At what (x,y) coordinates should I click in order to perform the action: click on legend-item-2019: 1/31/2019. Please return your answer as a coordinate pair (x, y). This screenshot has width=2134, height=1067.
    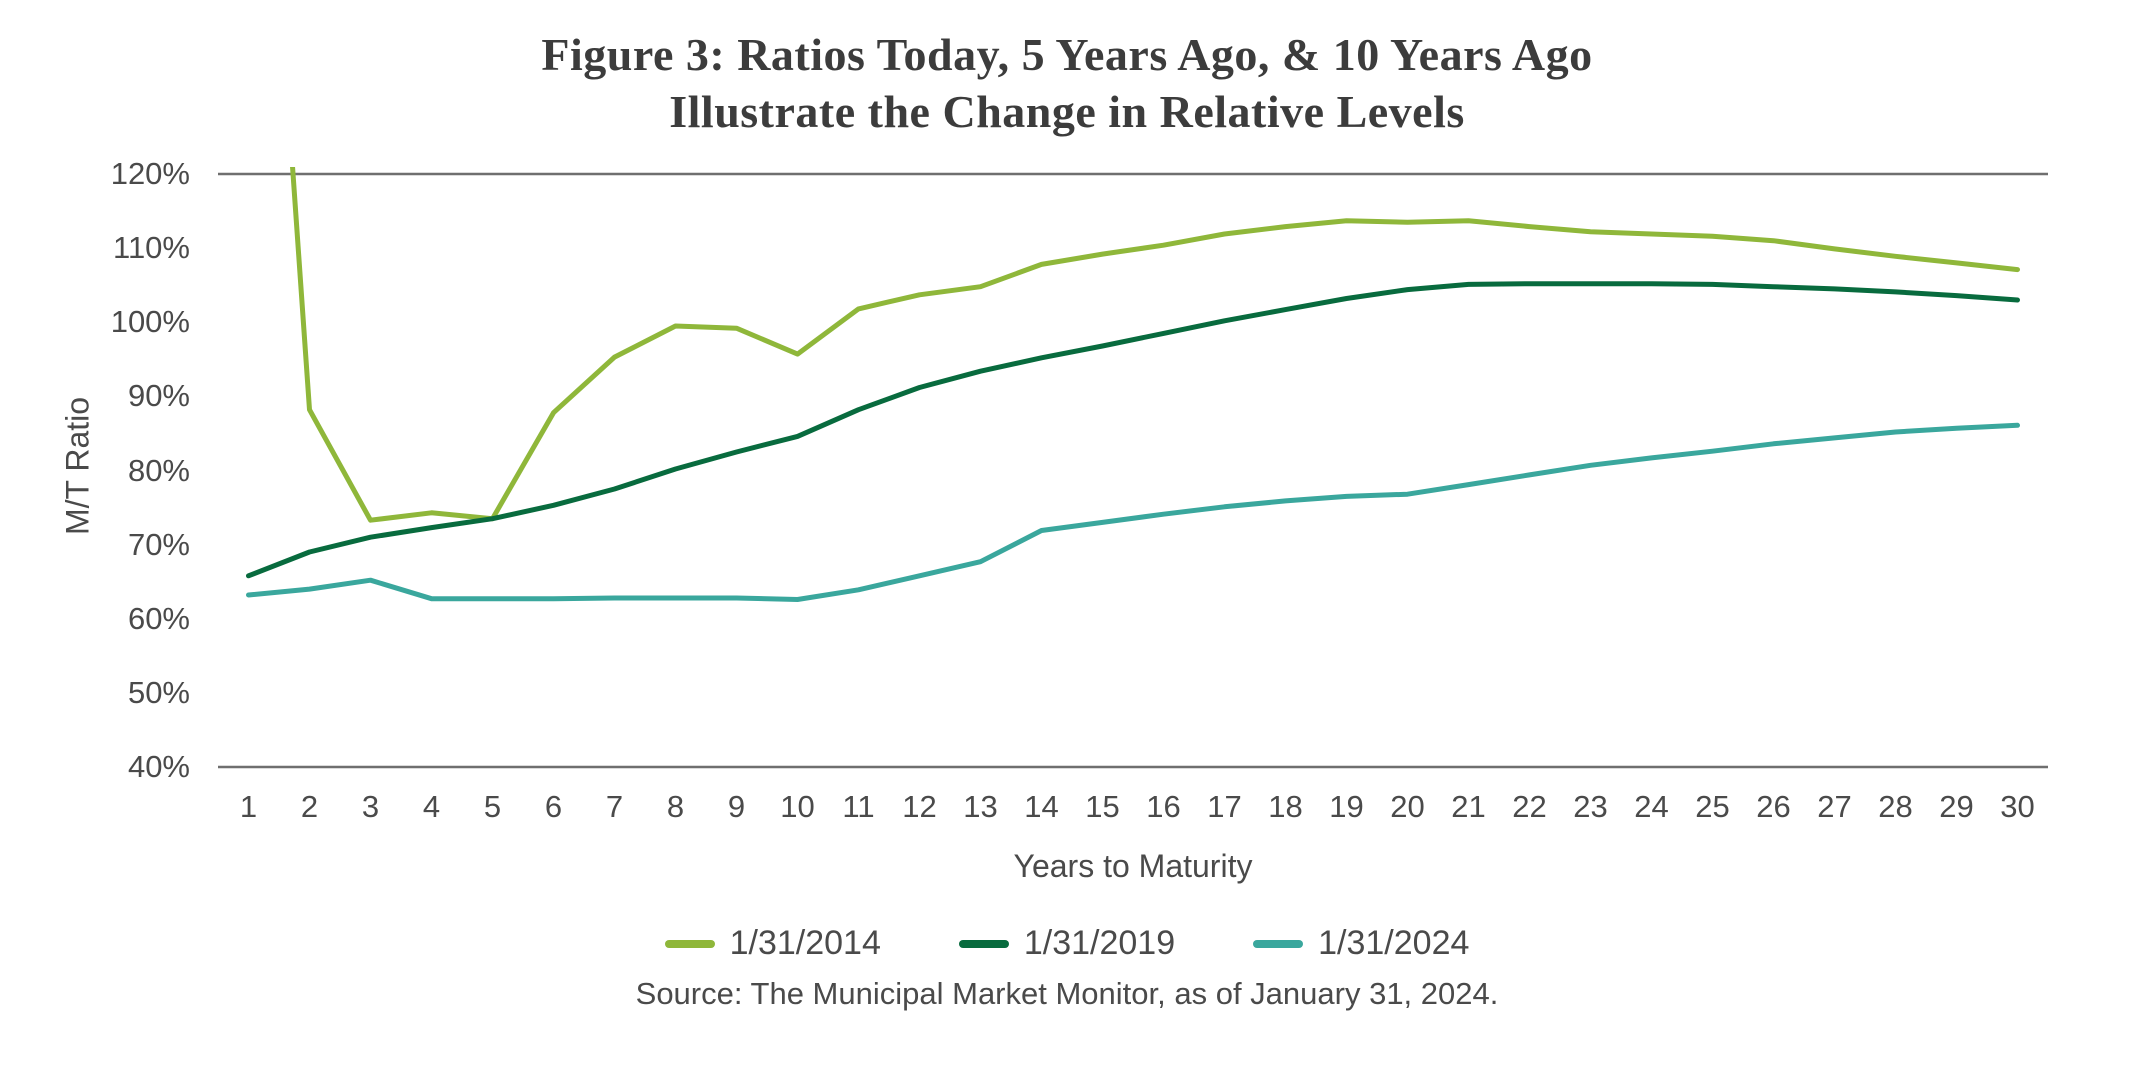
    Looking at the image, I should click on (1067, 943).